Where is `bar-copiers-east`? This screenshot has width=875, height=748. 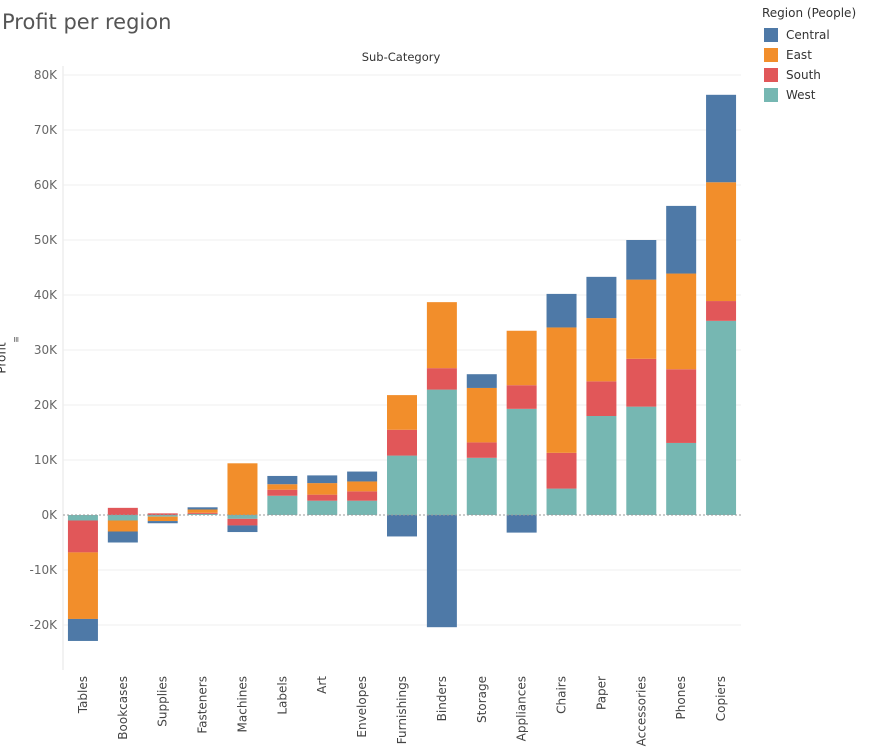
bar-copiers-east is located at coordinates (721, 242).